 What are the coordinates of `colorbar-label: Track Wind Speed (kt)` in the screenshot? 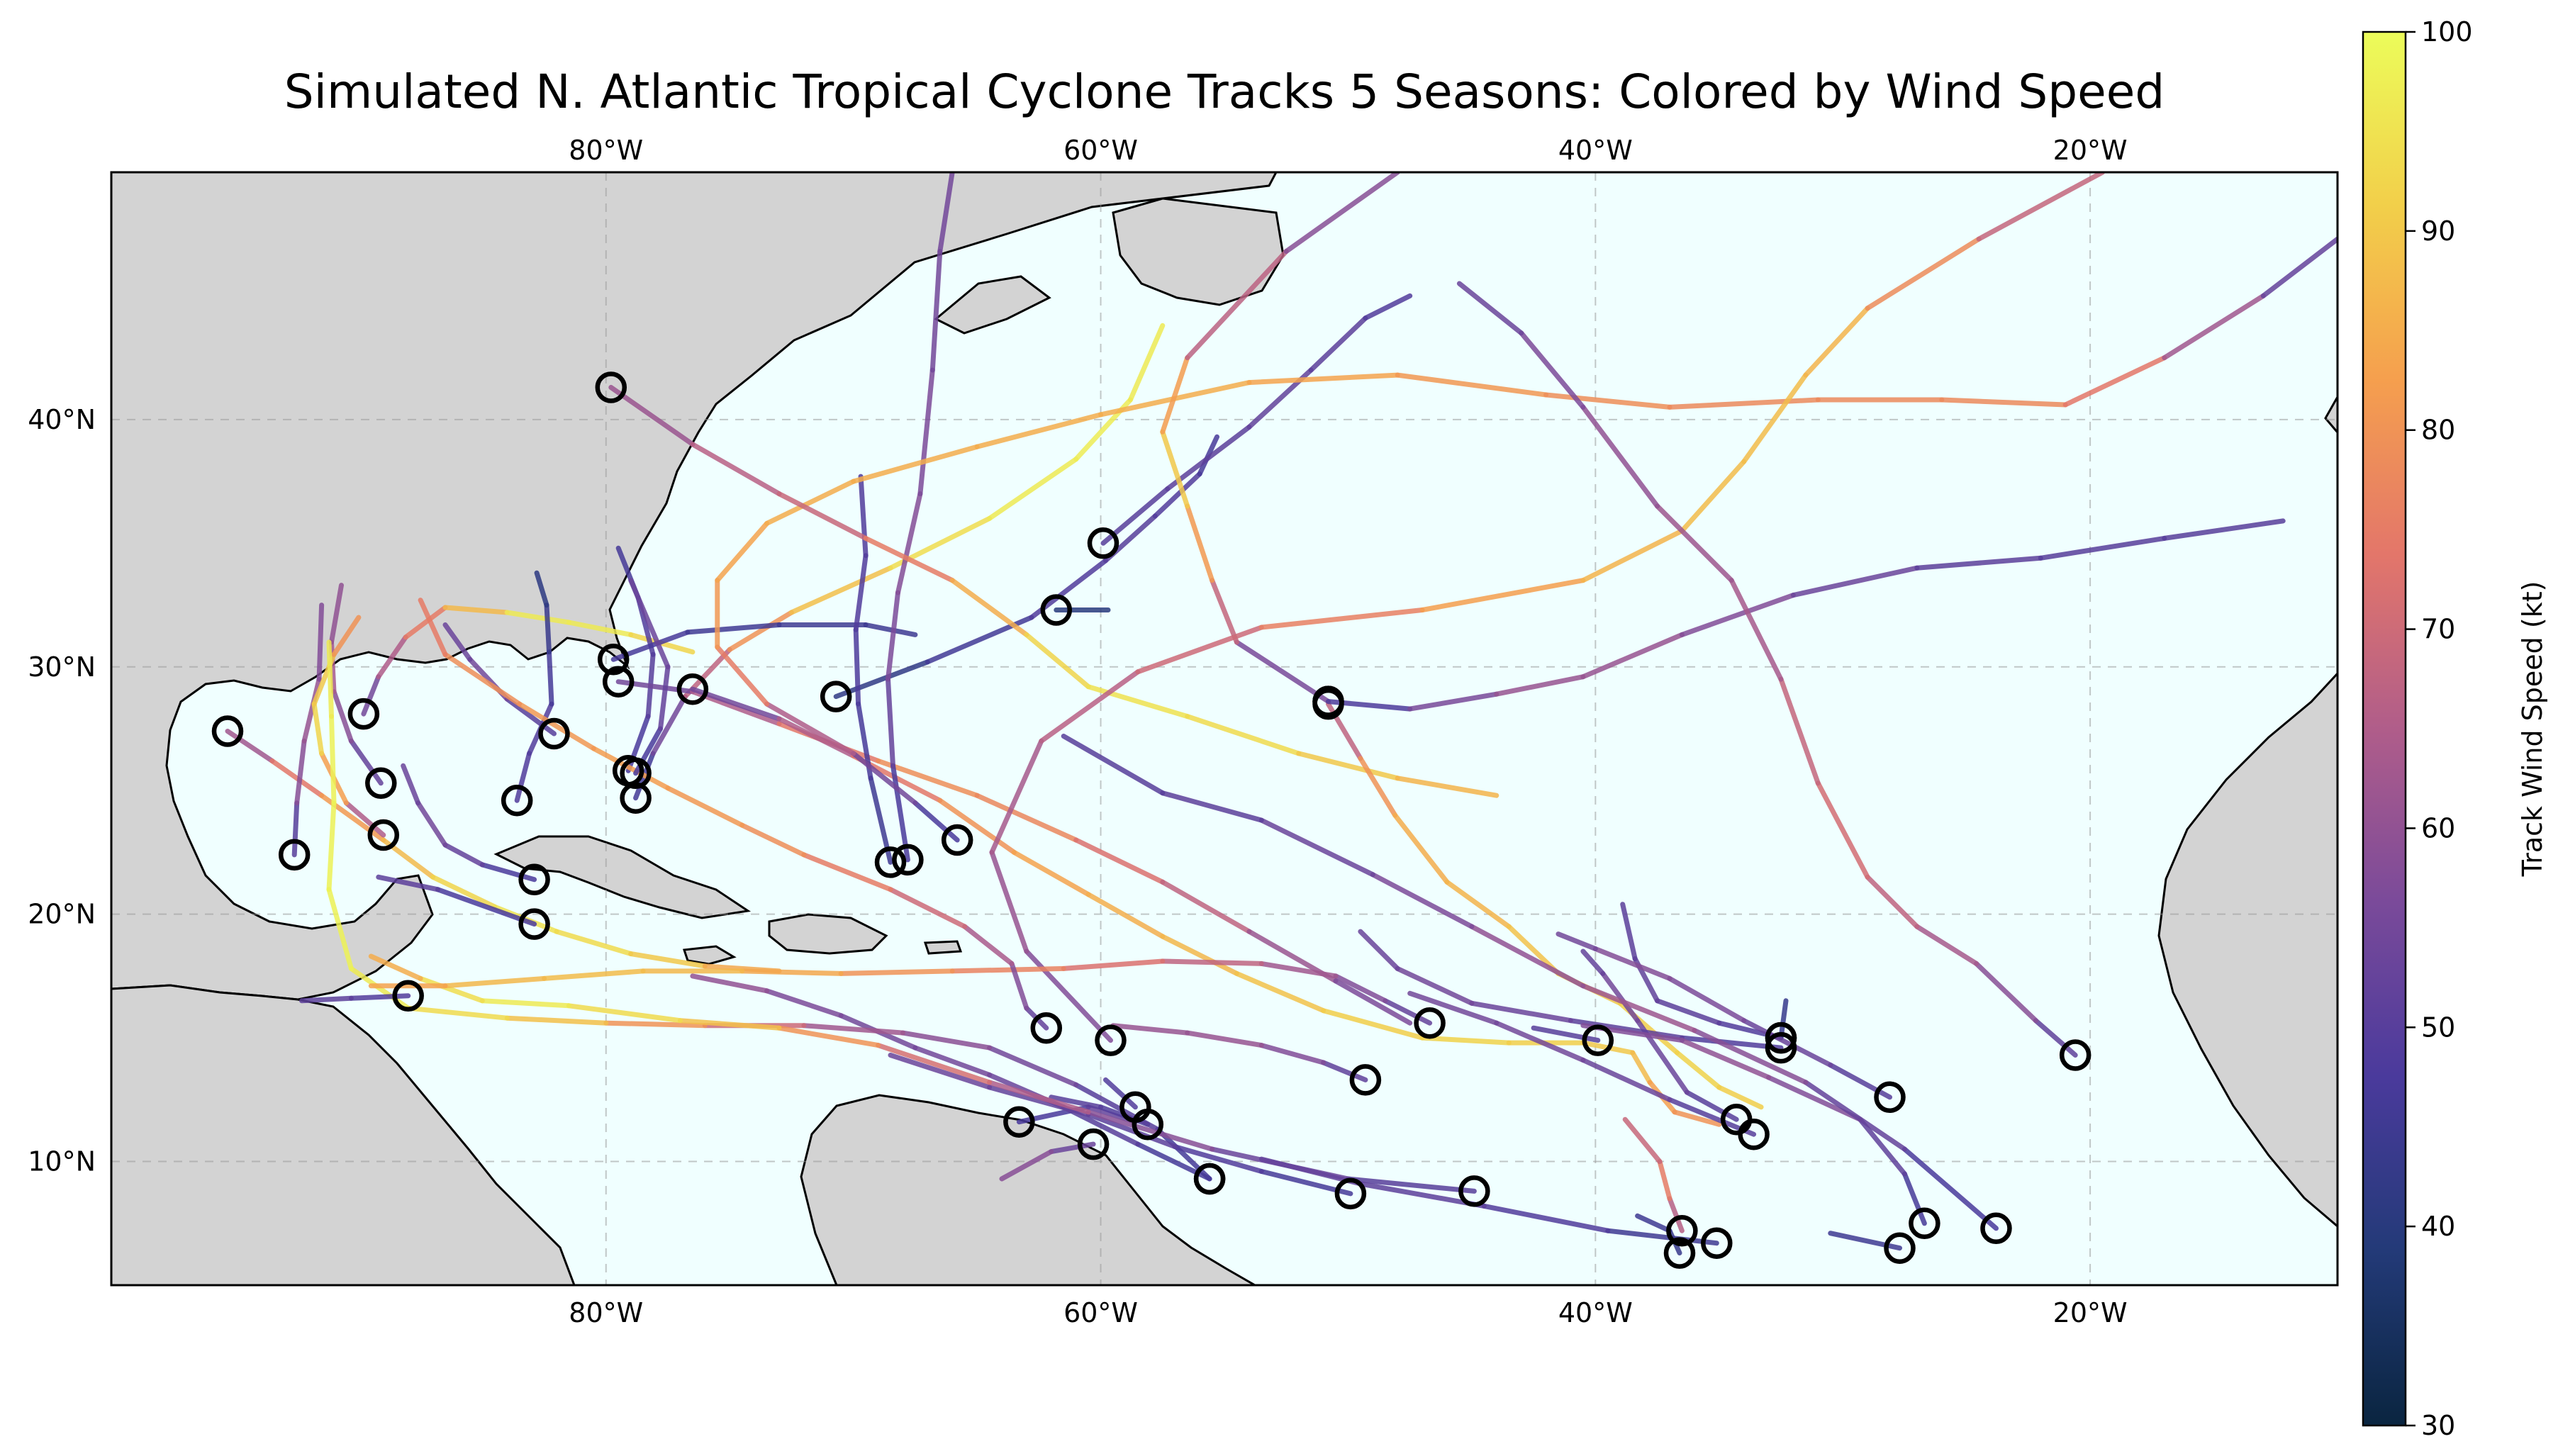 It's located at (2533, 730).